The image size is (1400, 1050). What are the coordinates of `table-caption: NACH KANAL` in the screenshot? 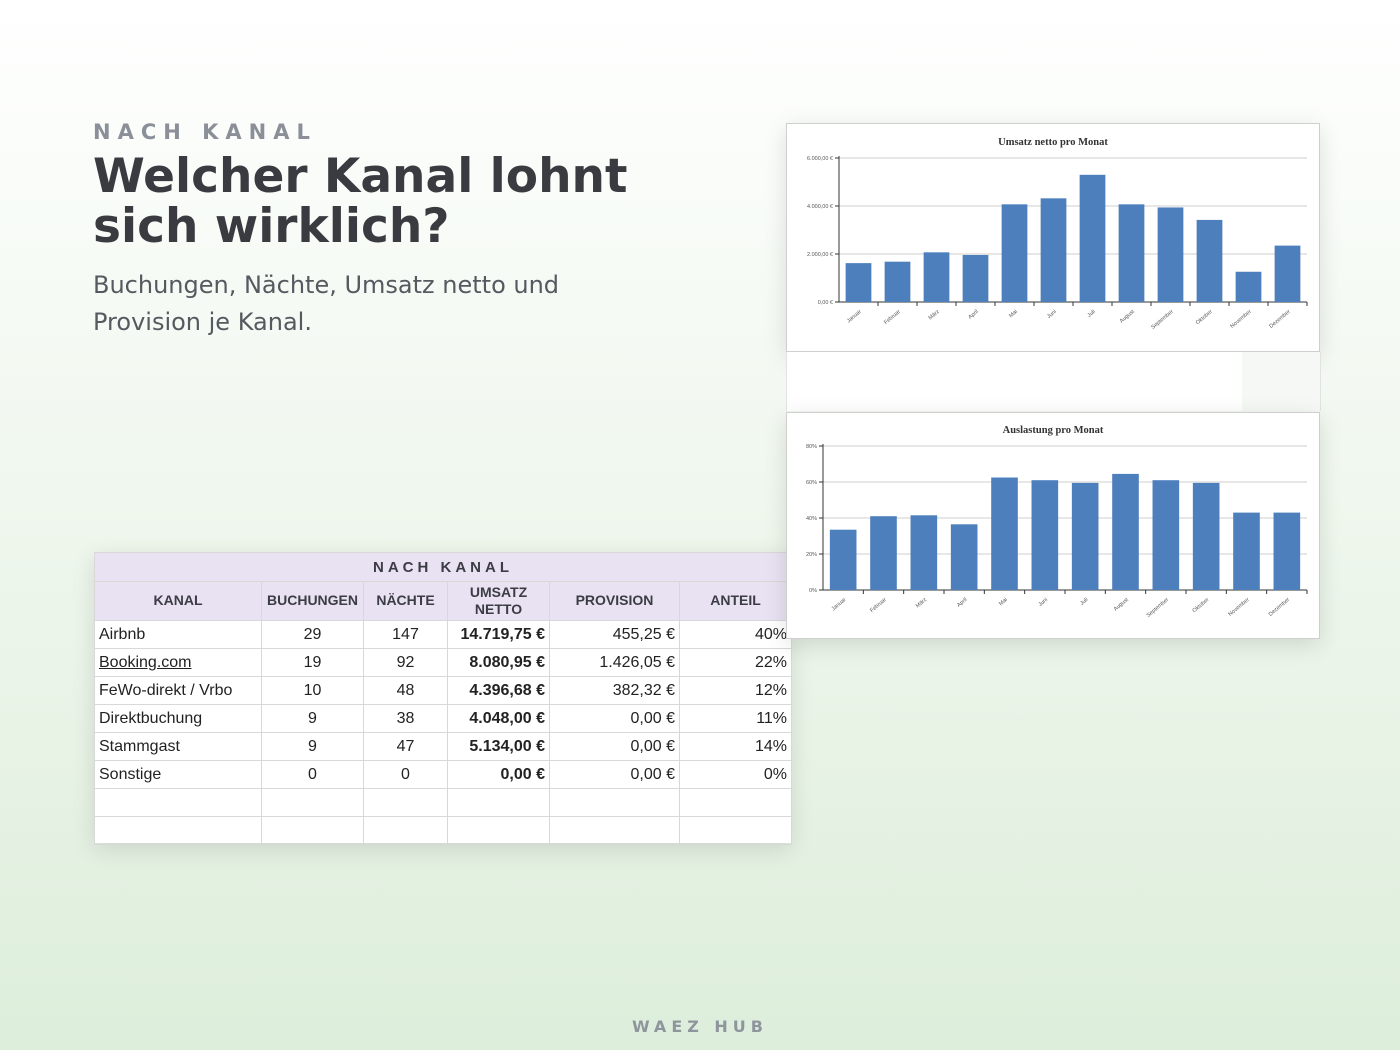 It's located at (443, 567).